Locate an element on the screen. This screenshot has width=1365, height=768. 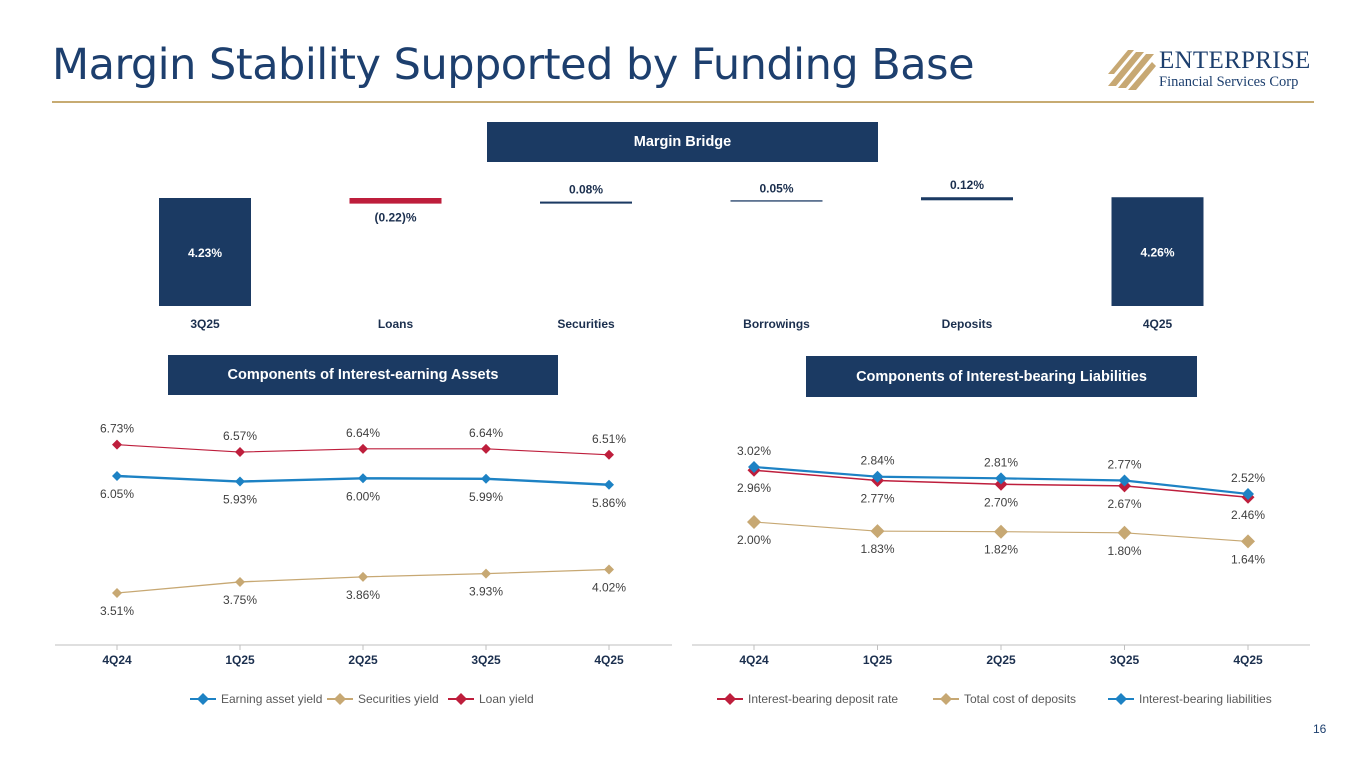
data-label-securities-yield: 4.02% is located at coordinates (609, 588).